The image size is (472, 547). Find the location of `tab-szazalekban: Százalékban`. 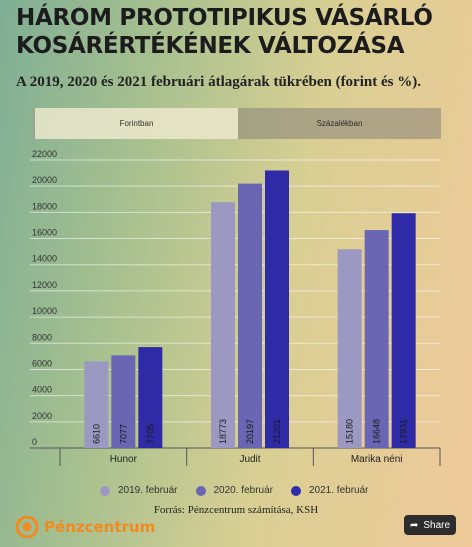

tab-szazalekban: Százalékban is located at coordinates (339, 123).